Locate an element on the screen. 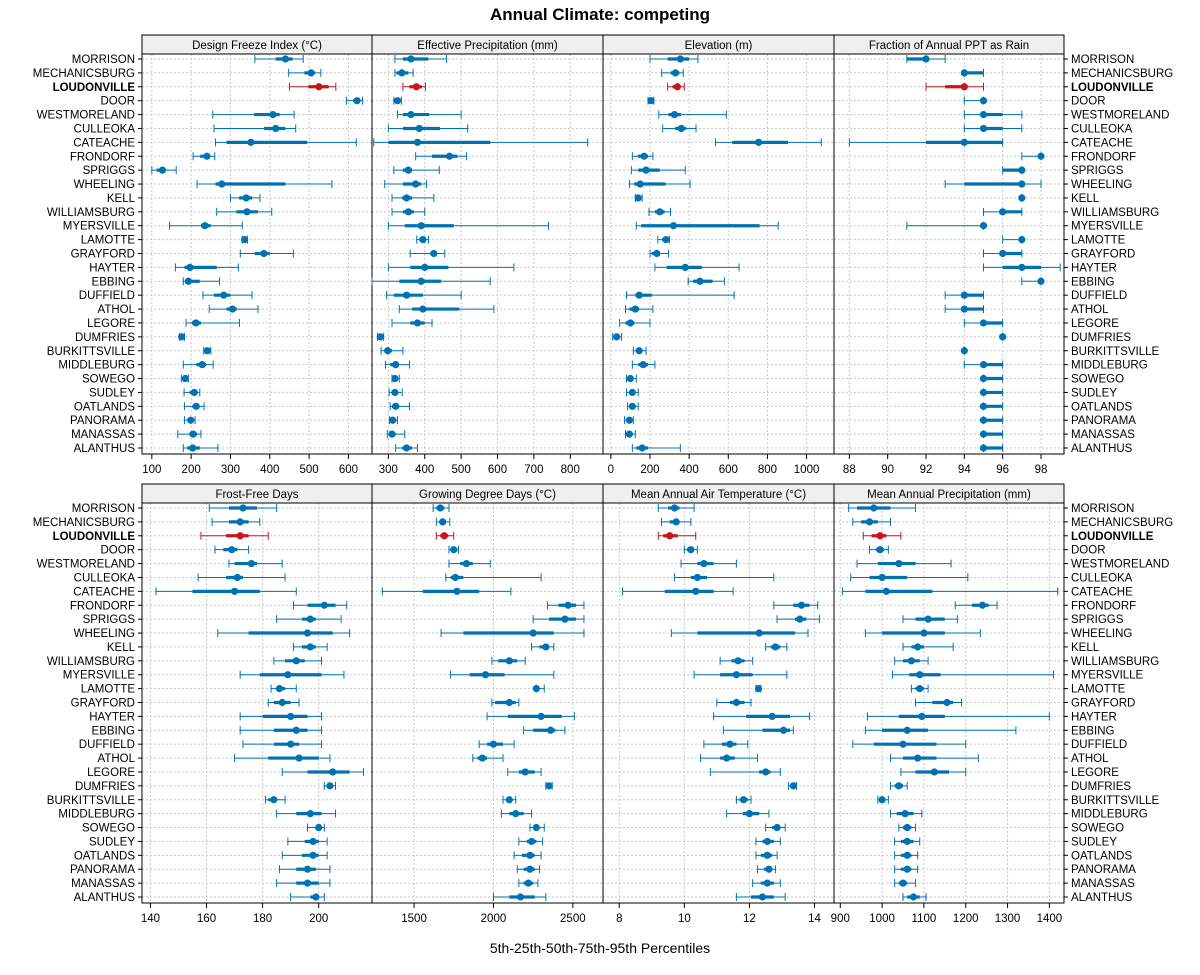 This screenshot has height=975, width=1200. x-tick-label: 800 is located at coordinates (570, 470).